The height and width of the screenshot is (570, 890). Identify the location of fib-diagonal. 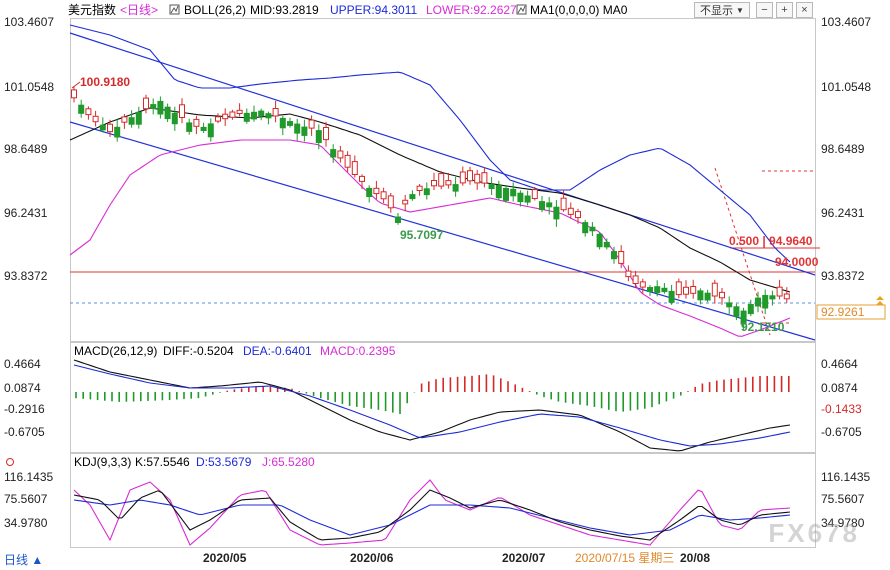
(742, 251).